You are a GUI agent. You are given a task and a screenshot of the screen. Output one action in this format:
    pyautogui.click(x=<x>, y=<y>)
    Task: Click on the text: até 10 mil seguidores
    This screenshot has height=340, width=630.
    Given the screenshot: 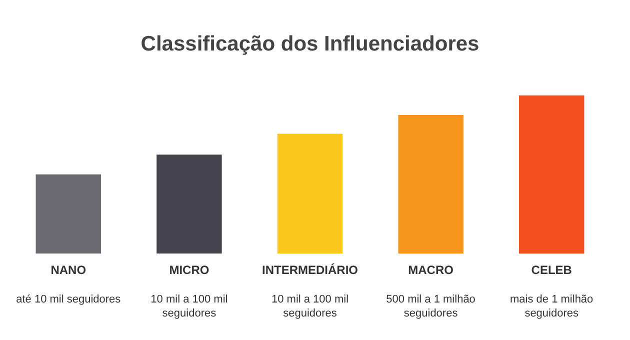 What is the action you would take?
    pyautogui.click(x=69, y=300)
    